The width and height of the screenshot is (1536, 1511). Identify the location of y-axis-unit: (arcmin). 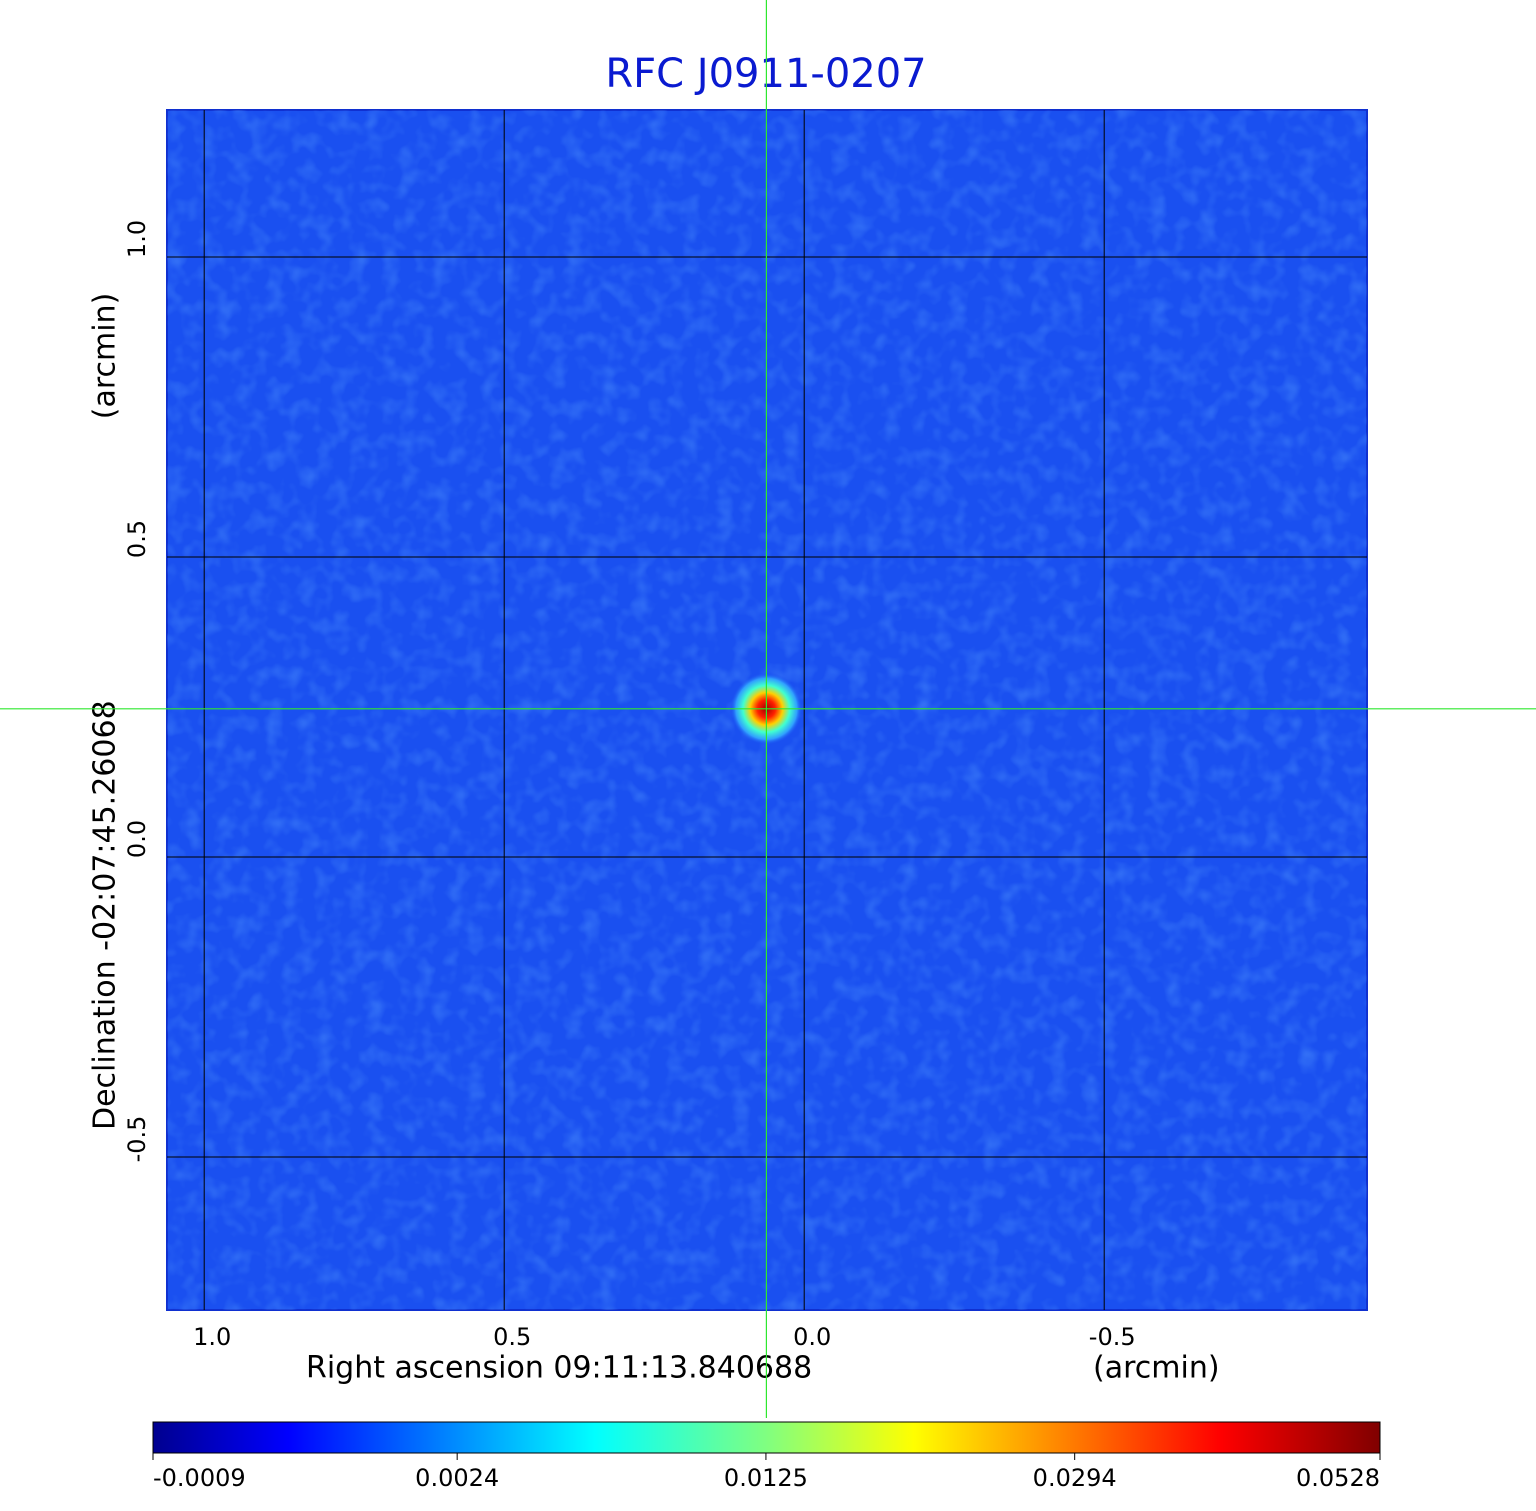
(105, 356).